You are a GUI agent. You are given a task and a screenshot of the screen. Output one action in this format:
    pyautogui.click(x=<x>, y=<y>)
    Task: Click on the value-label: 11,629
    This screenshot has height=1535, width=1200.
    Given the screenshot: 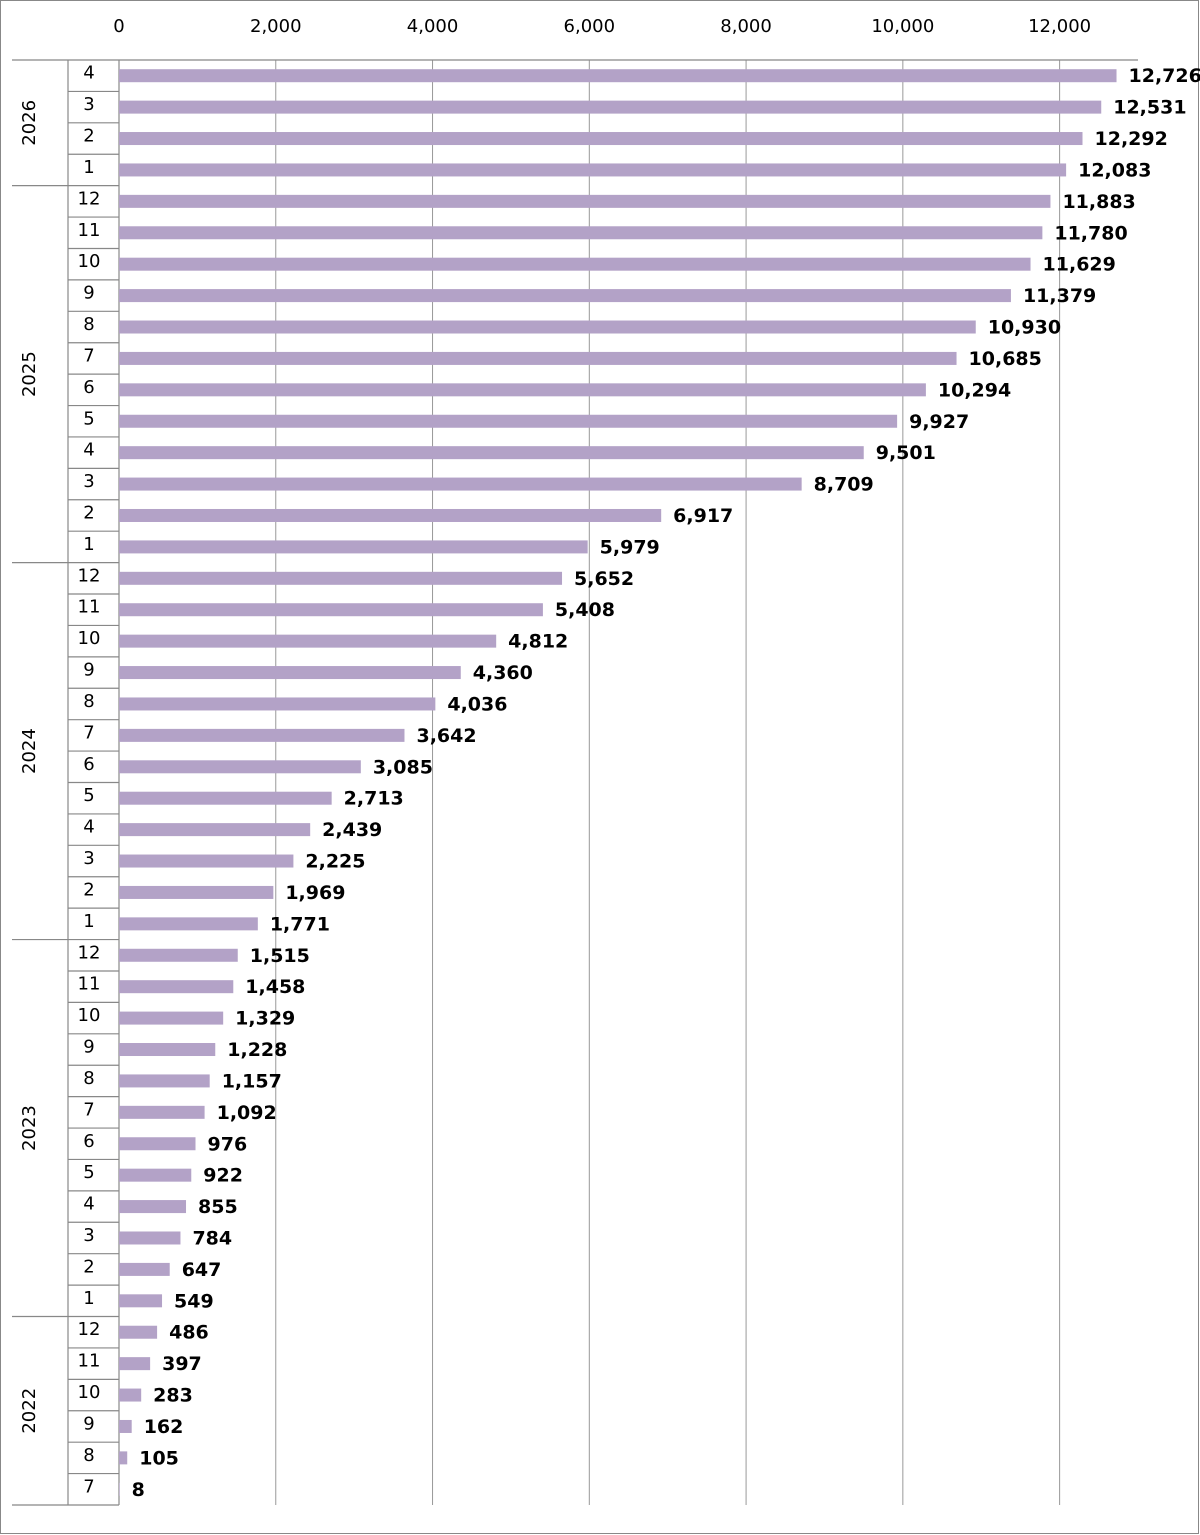 What is the action you would take?
    pyautogui.click(x=1079, y=265)
    